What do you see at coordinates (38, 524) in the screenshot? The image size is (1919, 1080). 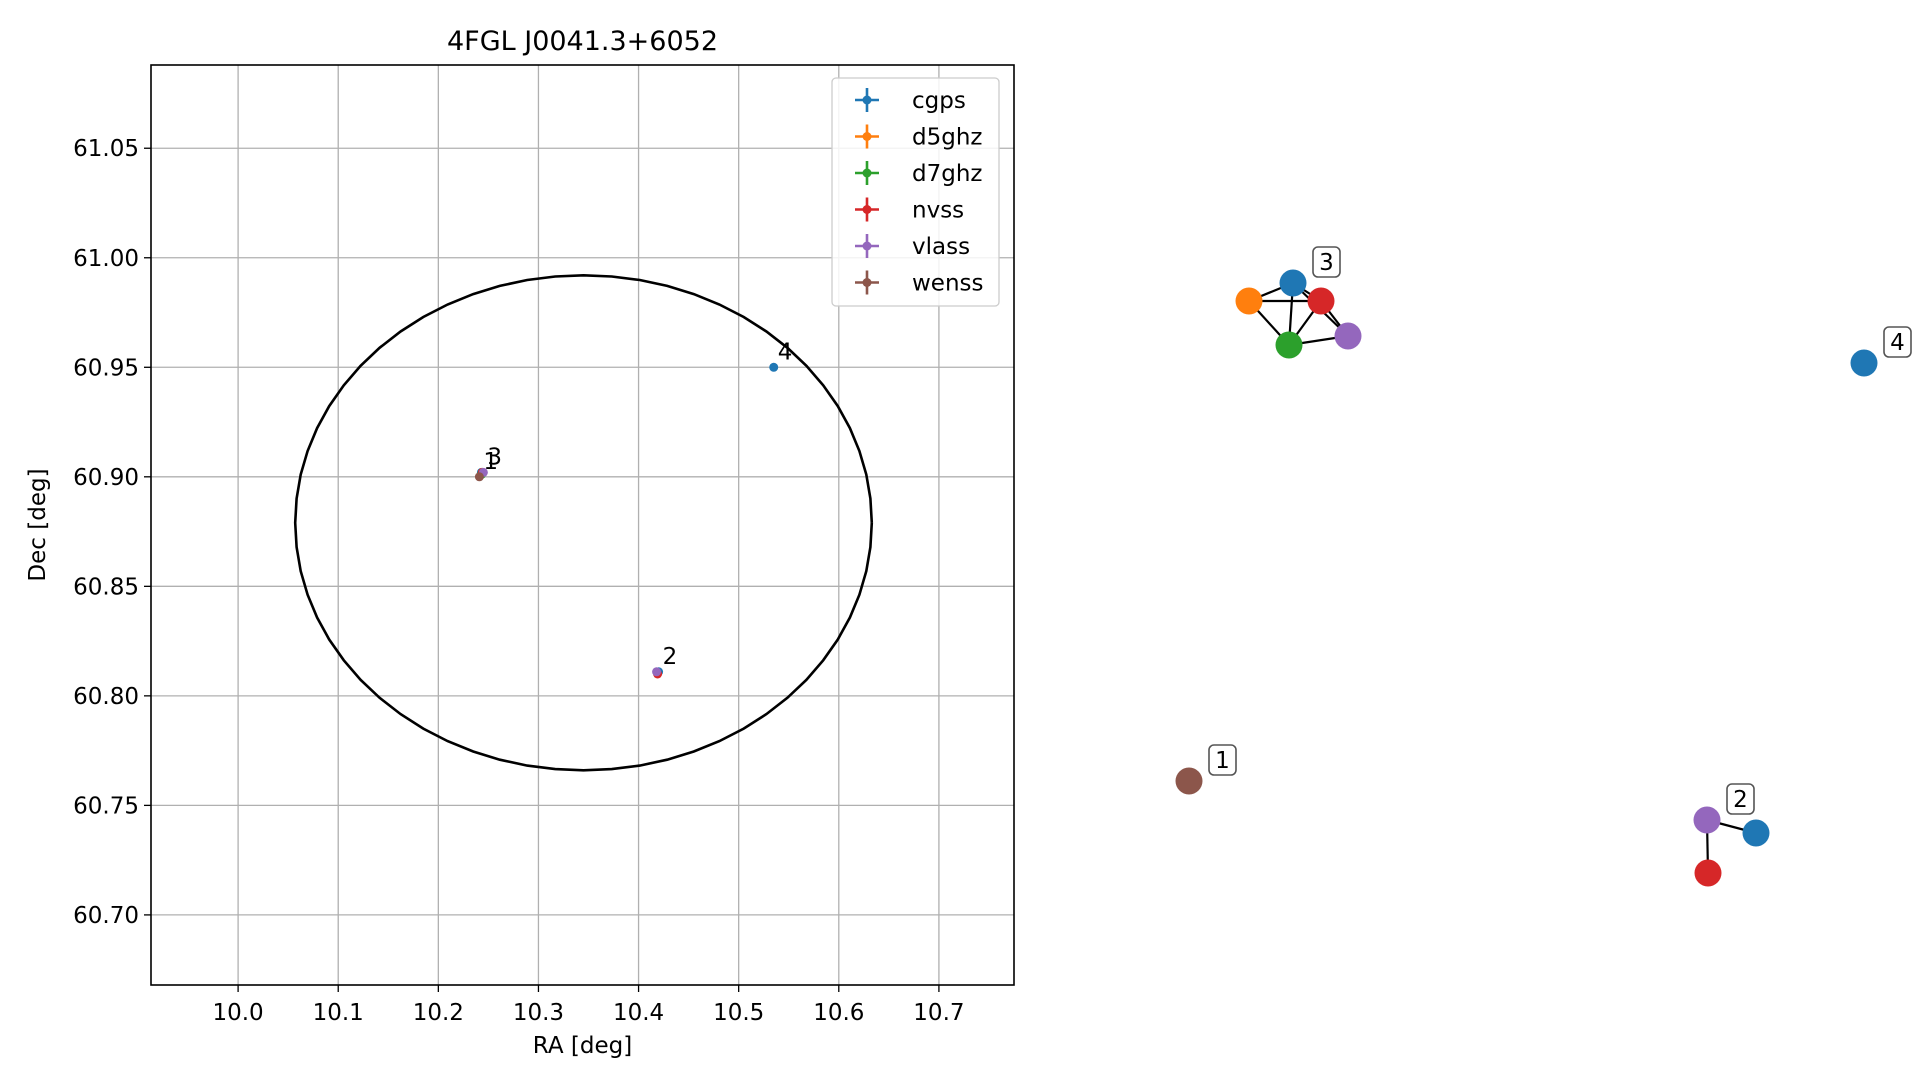 I see `y-axis-label: Dec [deg]` at bounding box center [38, 524].